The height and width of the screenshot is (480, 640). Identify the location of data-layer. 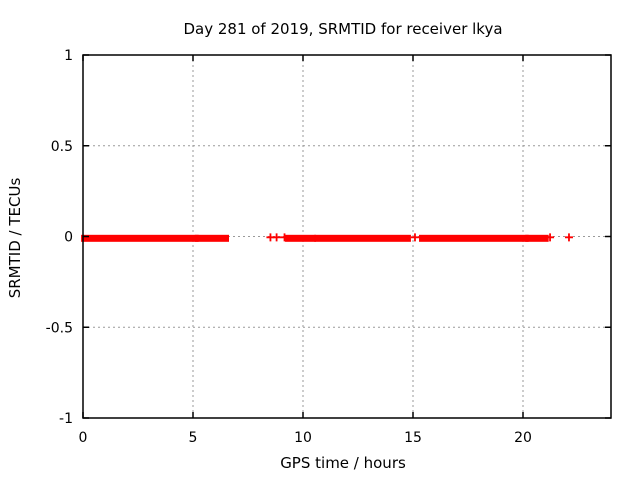
(327, 237).